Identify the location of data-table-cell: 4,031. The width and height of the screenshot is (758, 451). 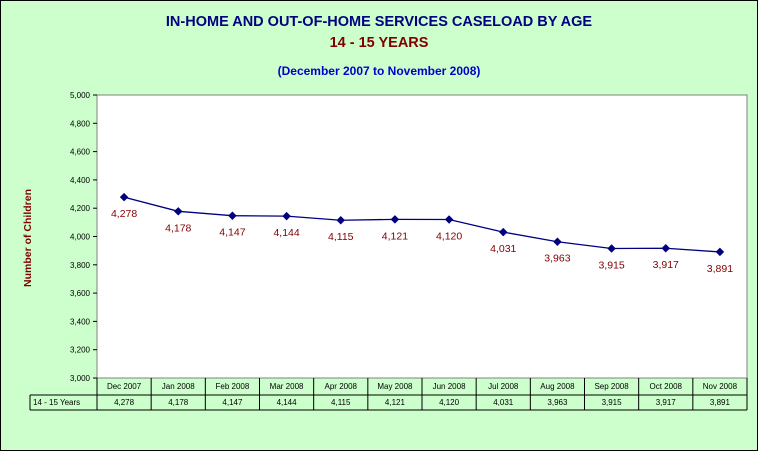
(503, 402).